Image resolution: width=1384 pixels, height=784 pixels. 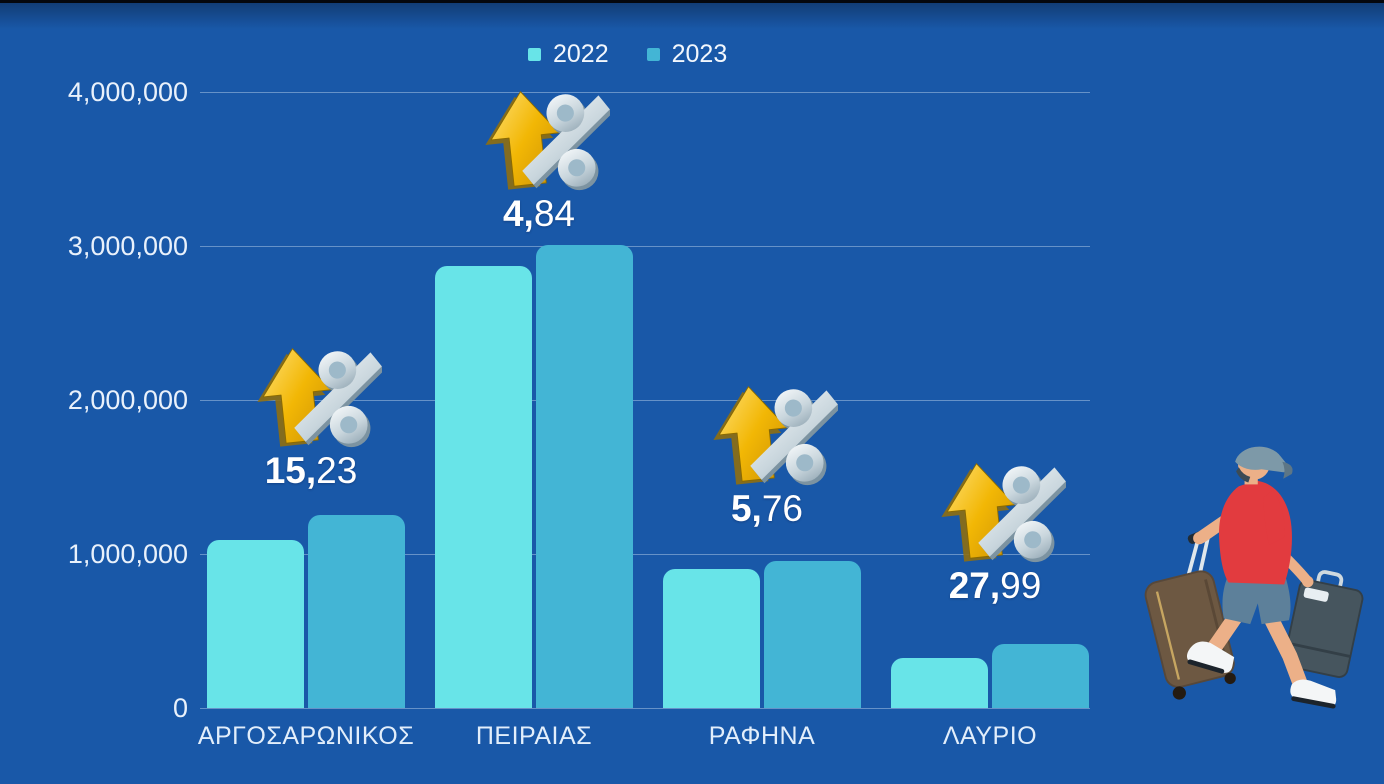 What do you see at coordinates (627, 54) in the screenshot?
I see `chart-legend: 2022 2023` at bounding box center [627, 54].